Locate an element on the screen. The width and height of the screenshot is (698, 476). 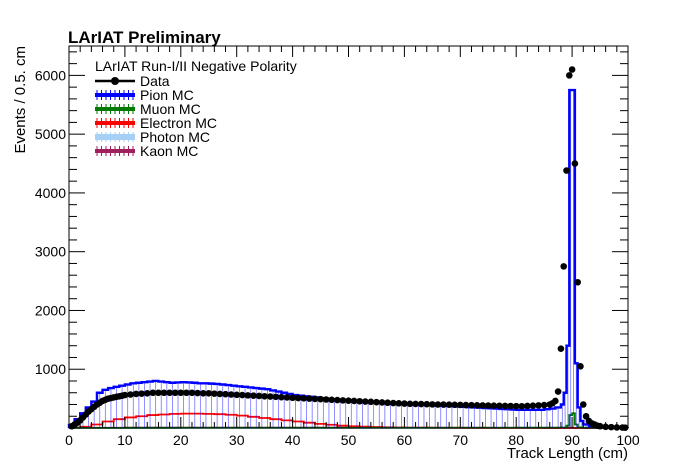
legend-label: Kaon MC is located at coordinates (169, 151).